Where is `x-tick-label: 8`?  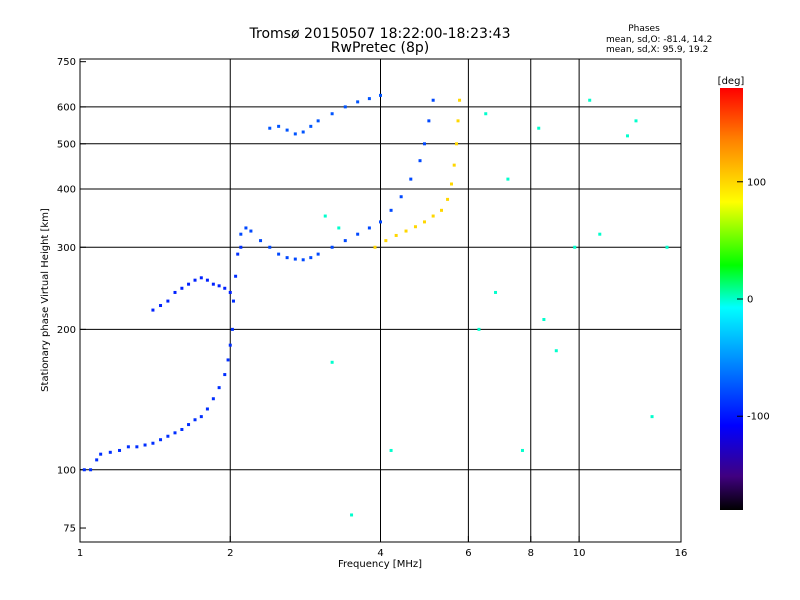 x-tick-label: 8 is located at coordinates (531, 553).